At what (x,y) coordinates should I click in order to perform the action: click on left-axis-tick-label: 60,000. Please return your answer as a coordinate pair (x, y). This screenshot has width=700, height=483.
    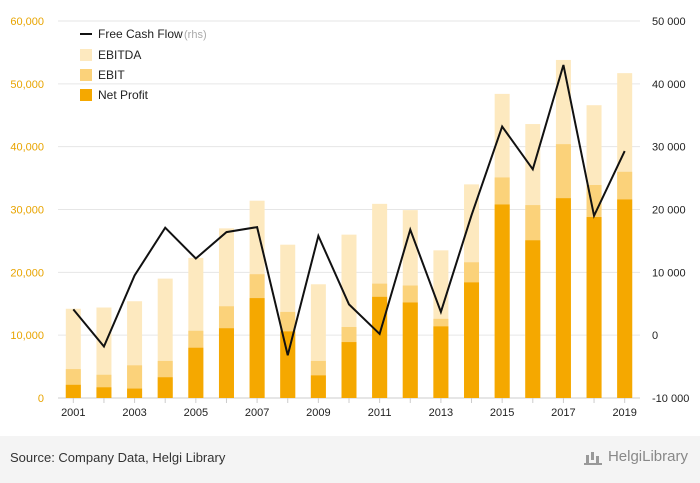
    Looking at the image, I should click on (27, 22).